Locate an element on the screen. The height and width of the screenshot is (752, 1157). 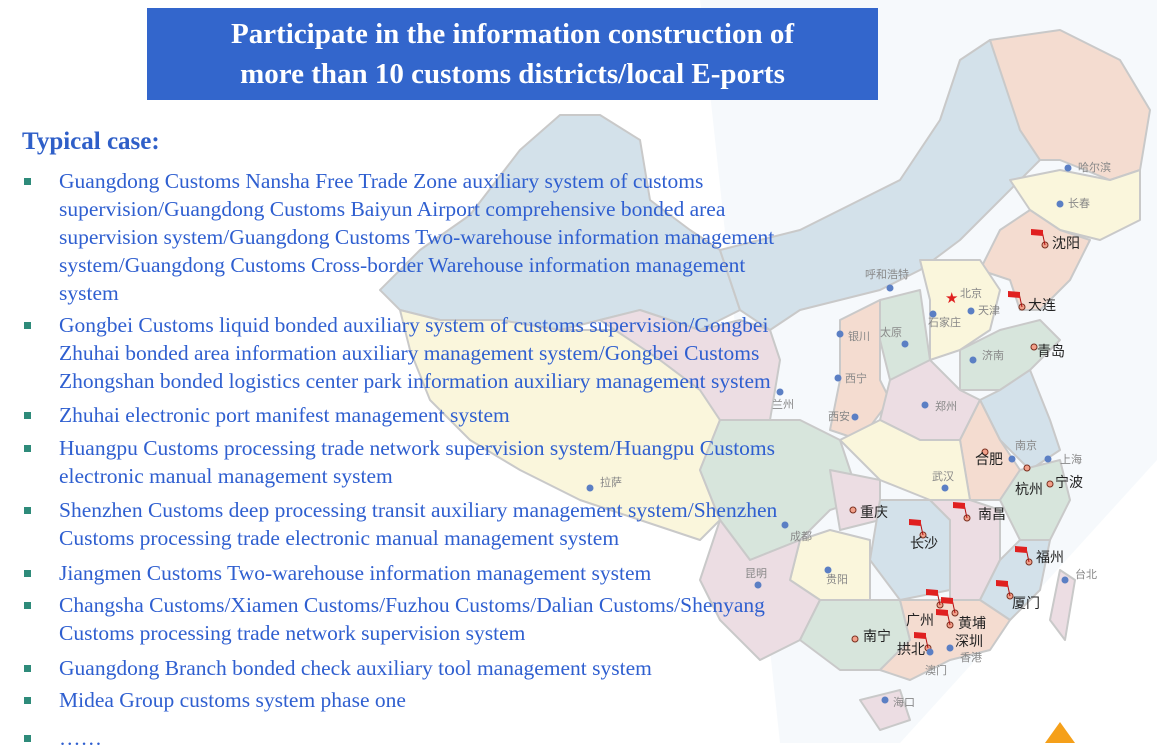
case-item: Midea Group customs system phase one is located at coordinates (232, 700).